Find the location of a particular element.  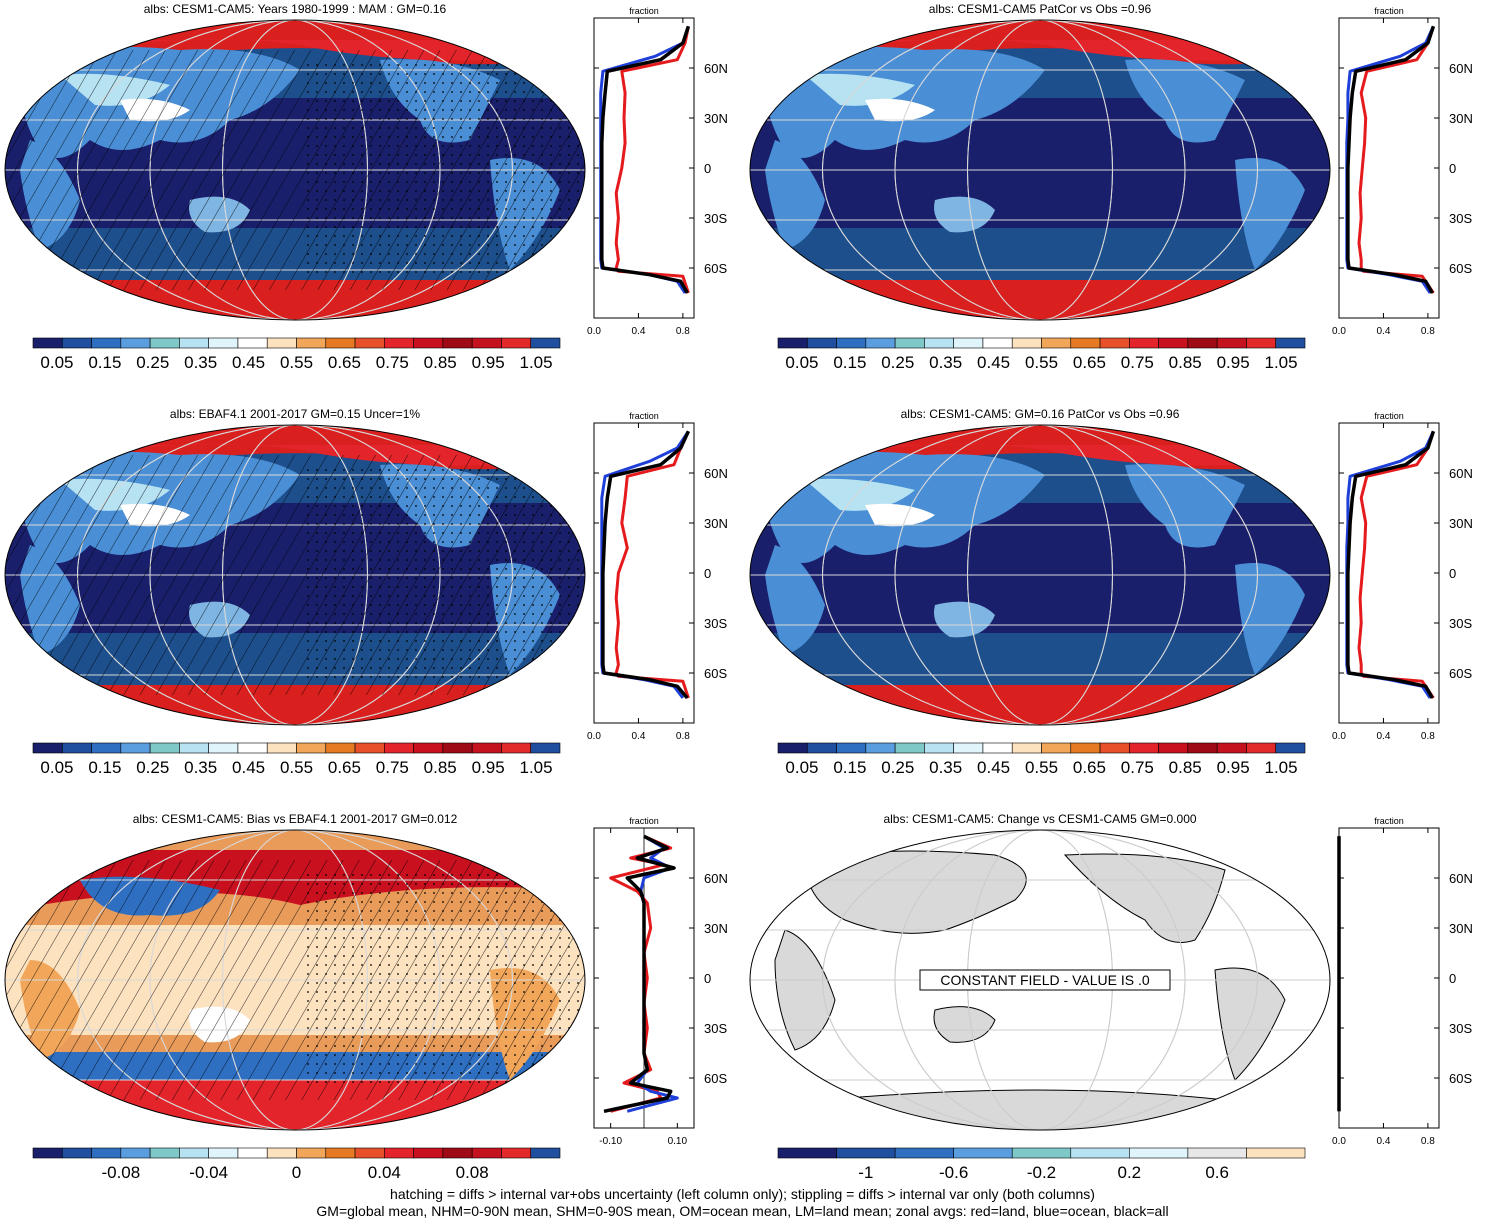

colorbar-label: -0.08 is located at coordinates (120, 1172).